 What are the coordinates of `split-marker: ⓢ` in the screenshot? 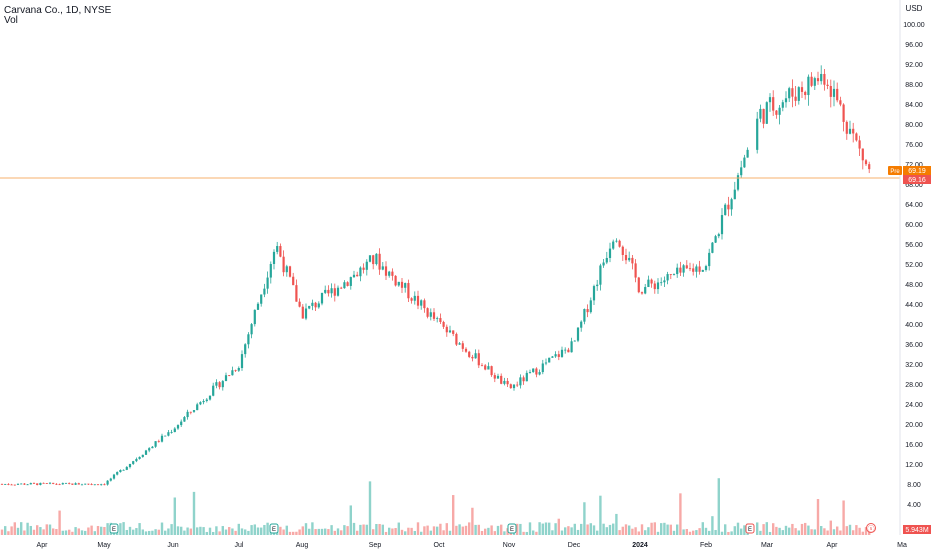 It's located at (871, 528).